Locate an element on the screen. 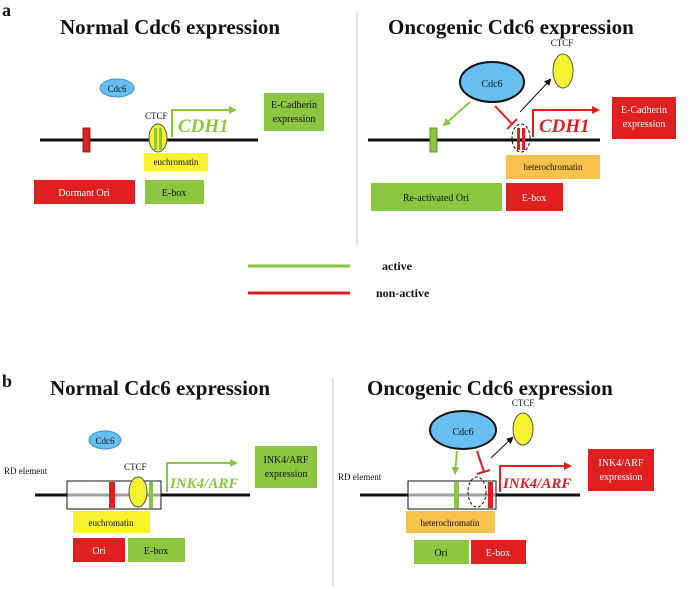 This screenshot has width=700, height=589. panel-b-right-chromatin-label: heterochromatin is located at coordinates (450, 523).